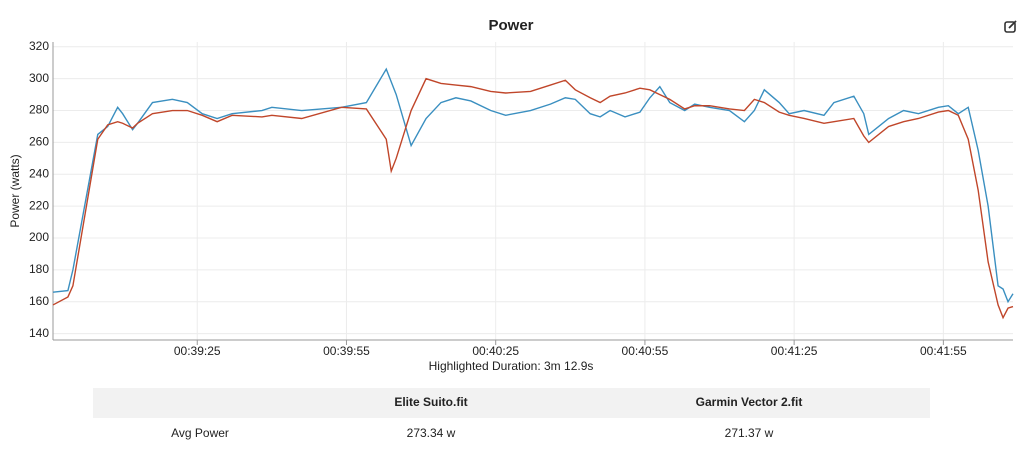 The width and height of the screenshot is (1024, 460). I want to click on x-tick-label: 00:40:55, so click(645, 351).